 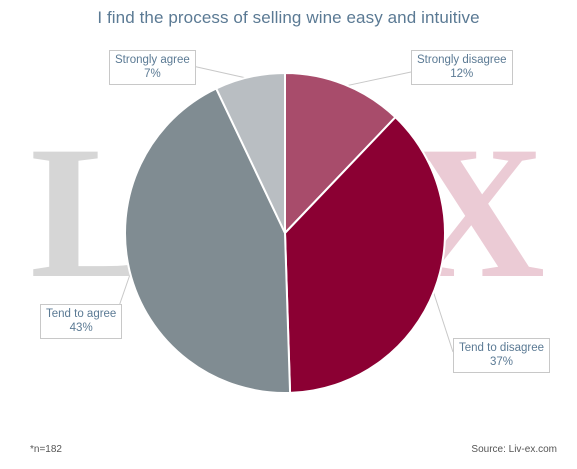 I want to click on slice-label-tend-to-disagree: Tend to disagree 37%, so click(x=502, y=355).